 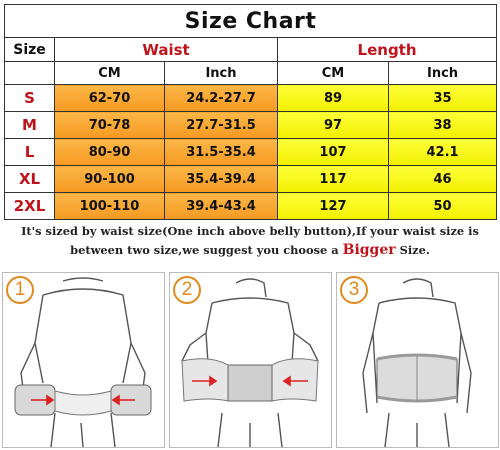 What do you see at coordinates (221, 179) in the screenshot?
I see `waist-inch-cell: 35.4-39.4` at bounding box center [221, 179].